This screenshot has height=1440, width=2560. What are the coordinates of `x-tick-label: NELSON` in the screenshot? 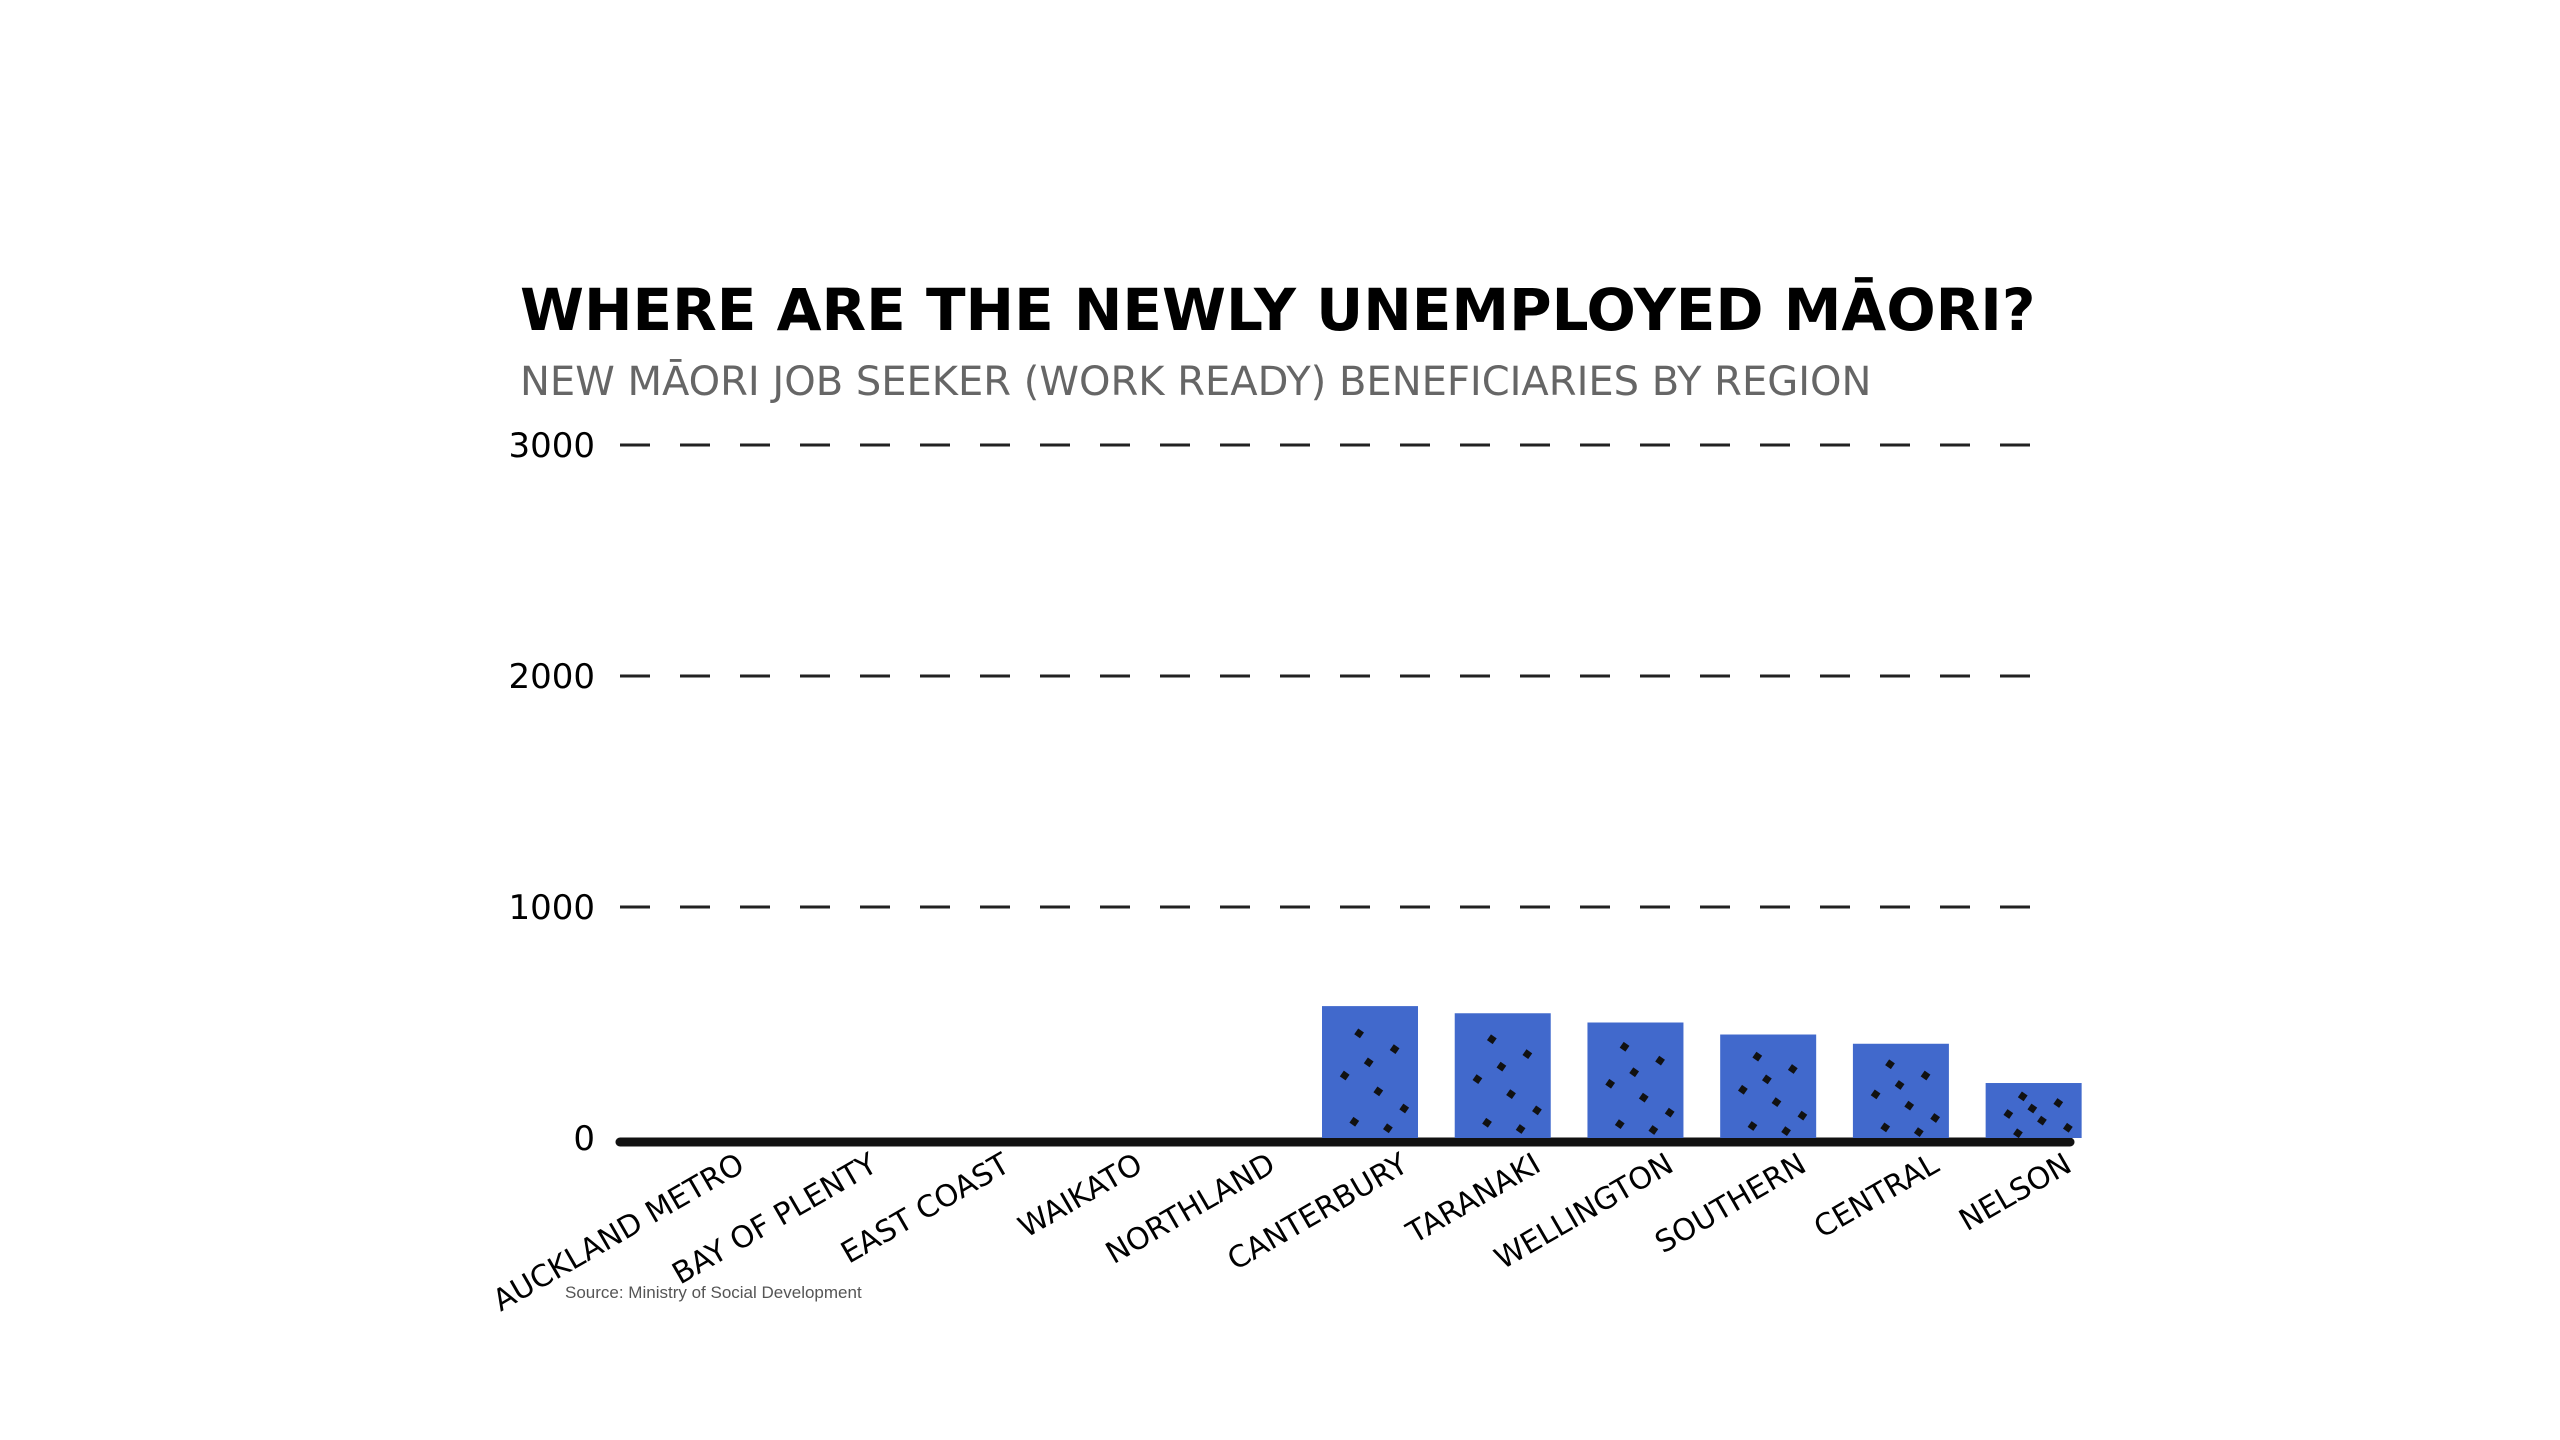 It's located at (2015, 1193).